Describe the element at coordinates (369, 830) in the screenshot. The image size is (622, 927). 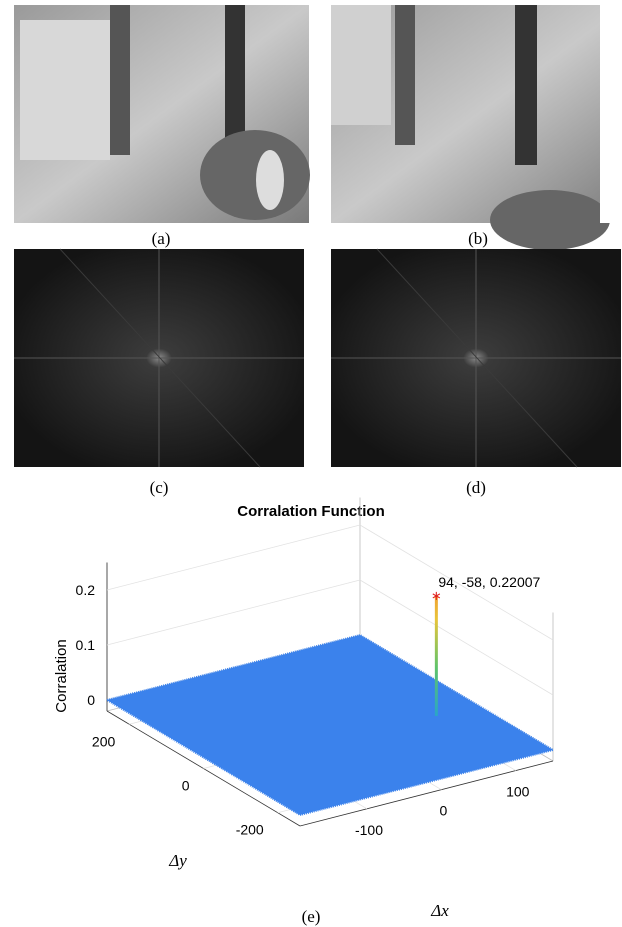
I see `x-tick-label: -100` at that location.